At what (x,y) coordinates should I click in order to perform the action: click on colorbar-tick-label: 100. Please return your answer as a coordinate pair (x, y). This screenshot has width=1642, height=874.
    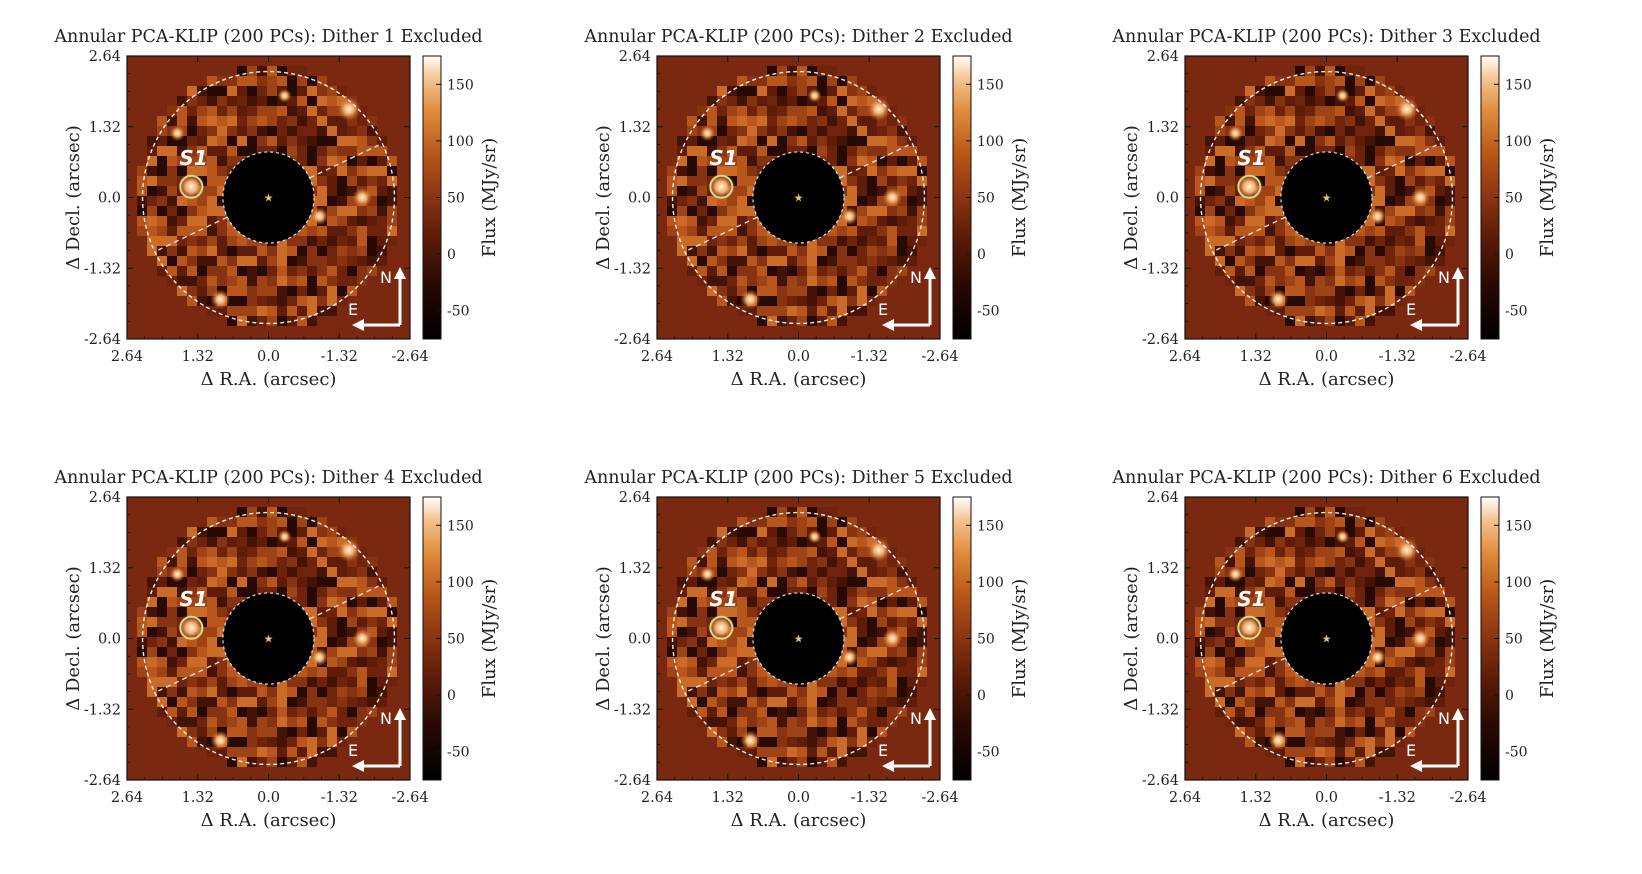
    Looking at the image, I should click on (1518, 583).